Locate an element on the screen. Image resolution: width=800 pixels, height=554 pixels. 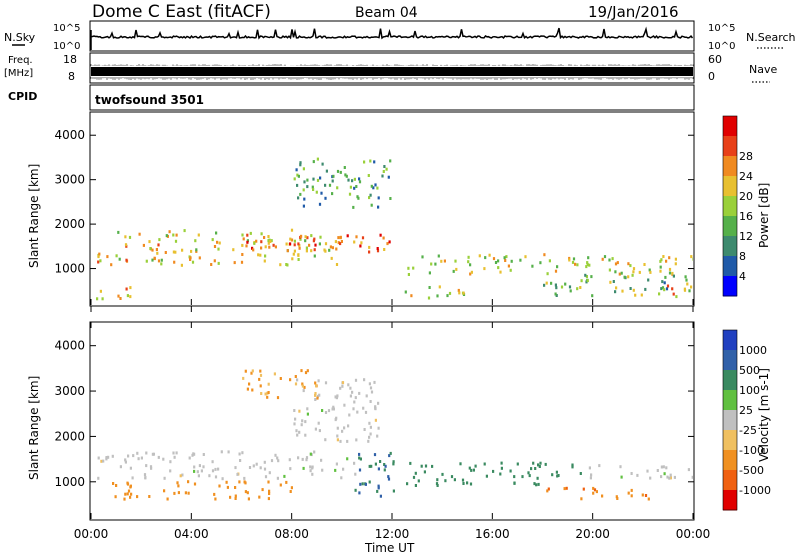
nsearch-tick-top: 10^5 is located at coordinates (721, 28).